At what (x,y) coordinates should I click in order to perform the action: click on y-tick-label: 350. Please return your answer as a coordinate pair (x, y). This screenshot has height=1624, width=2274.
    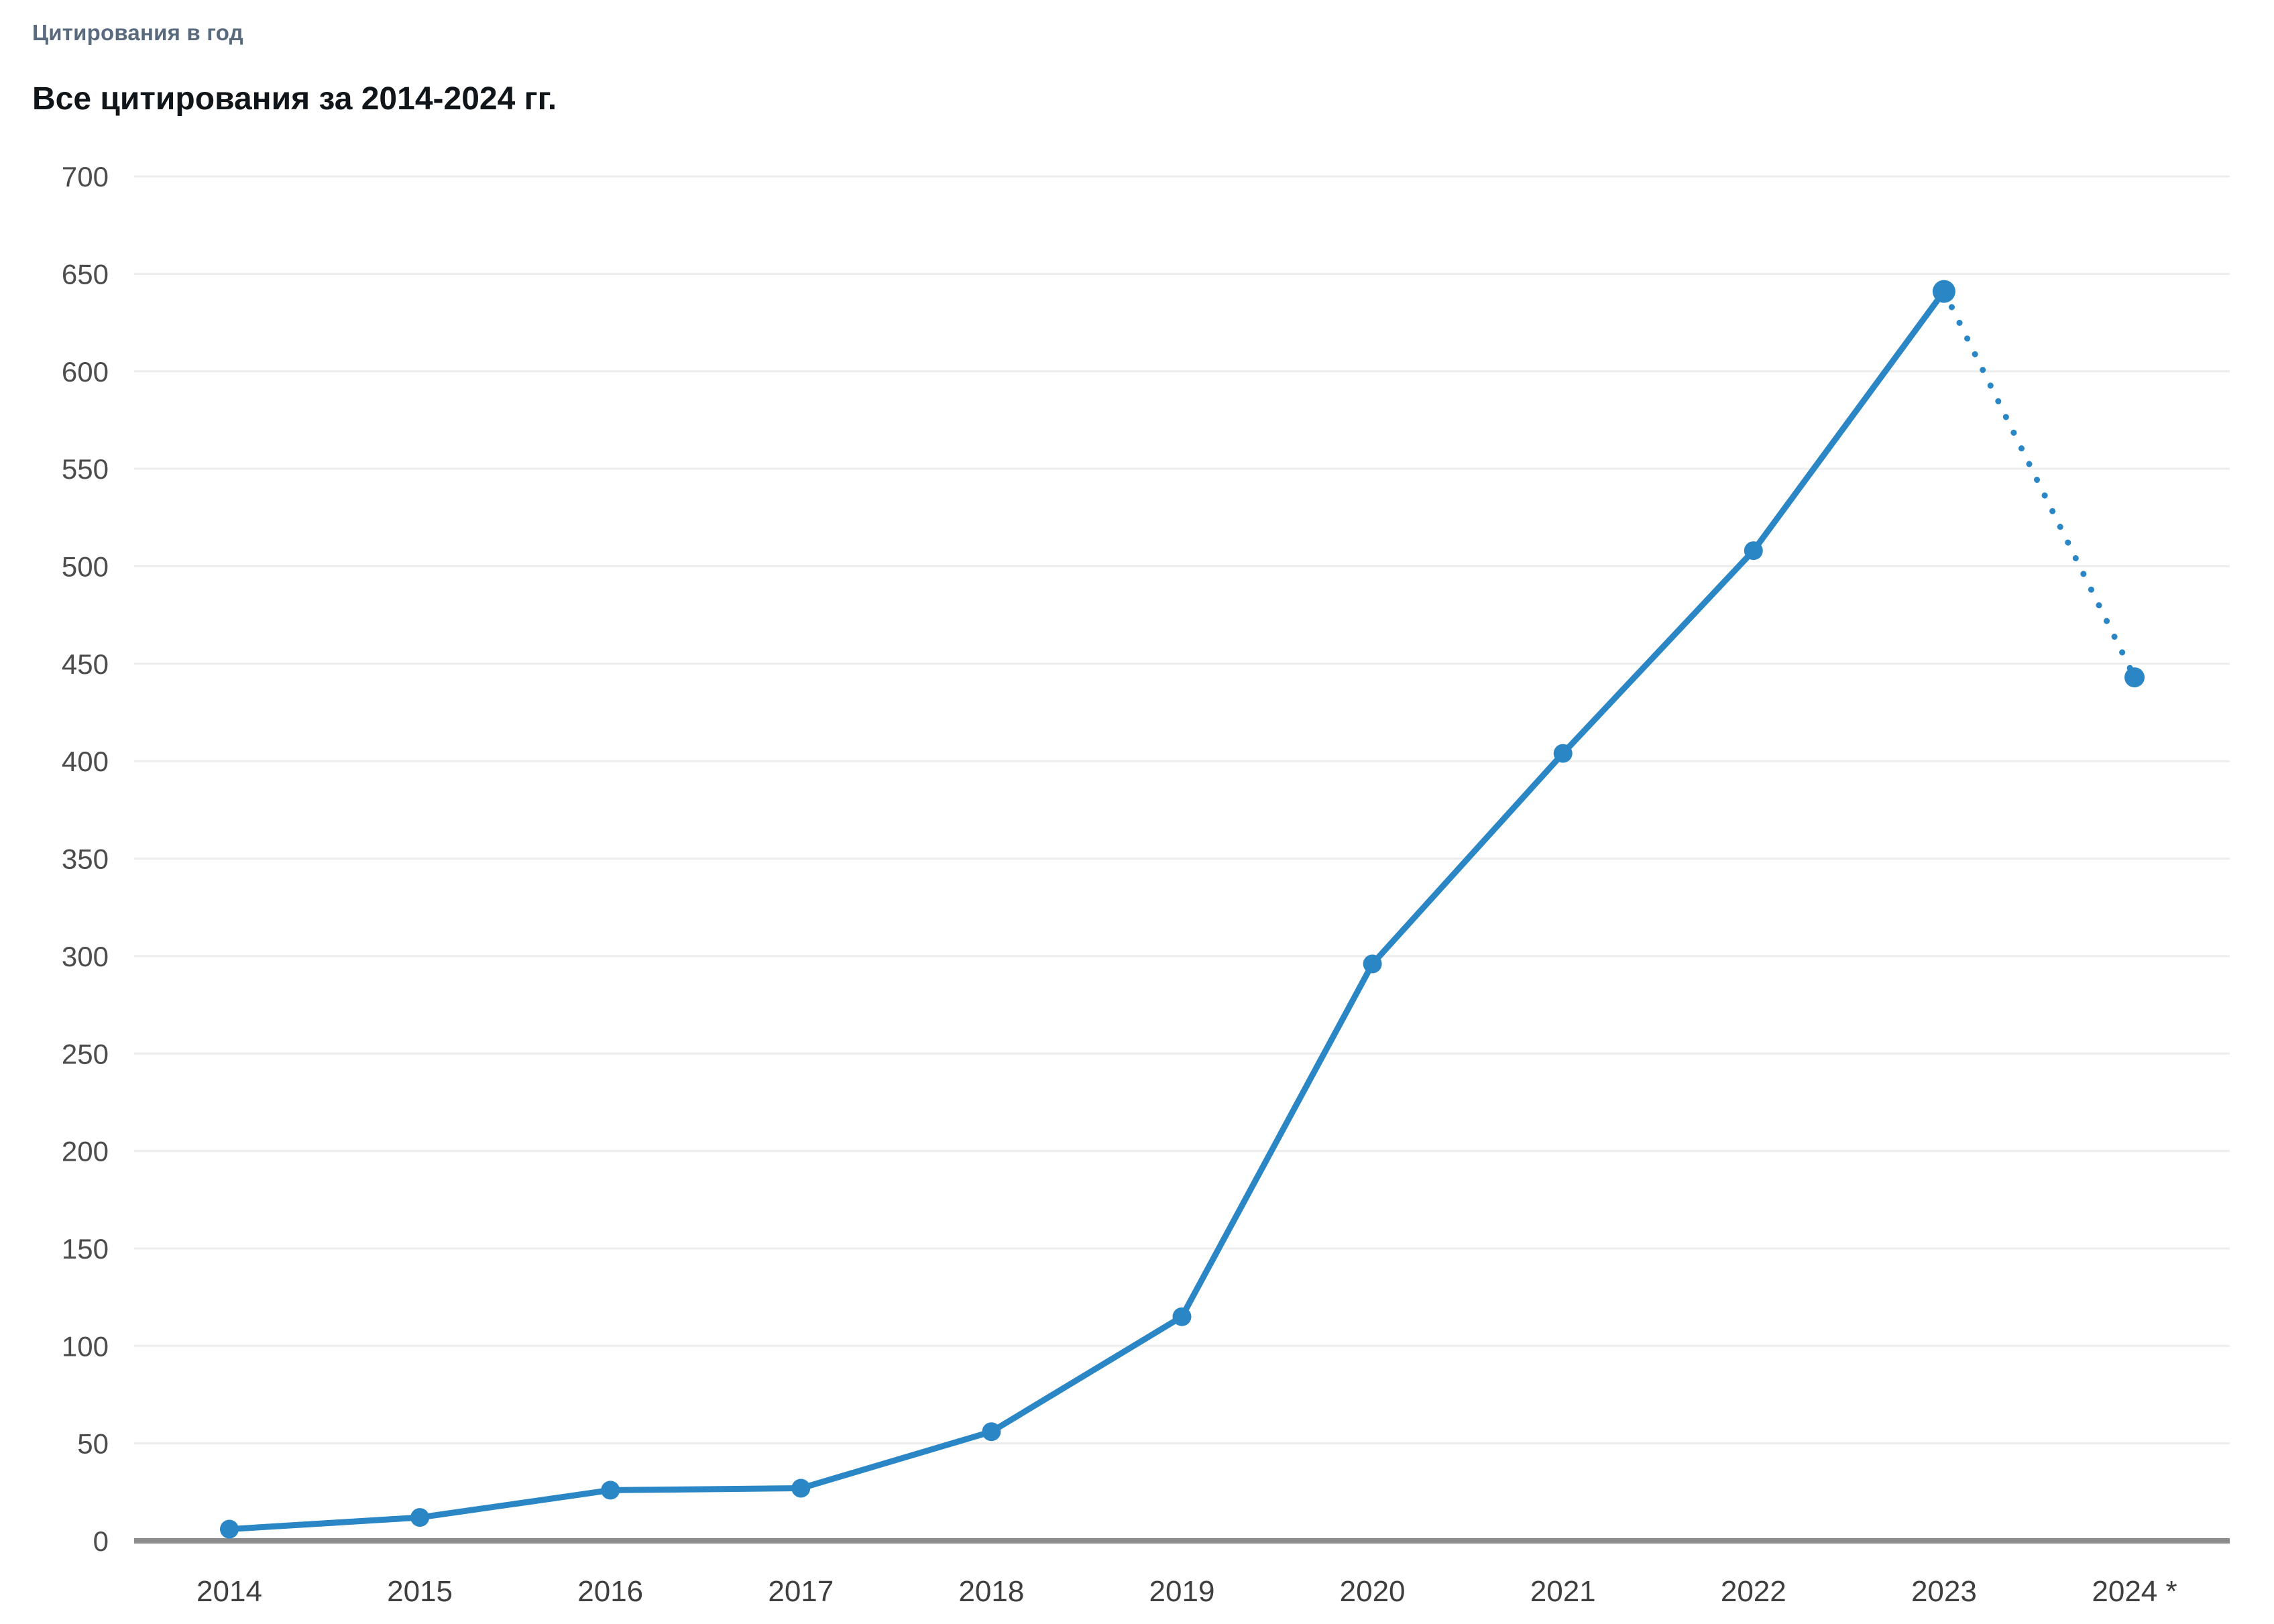
    Looking at the image, I should click on (86, 859).